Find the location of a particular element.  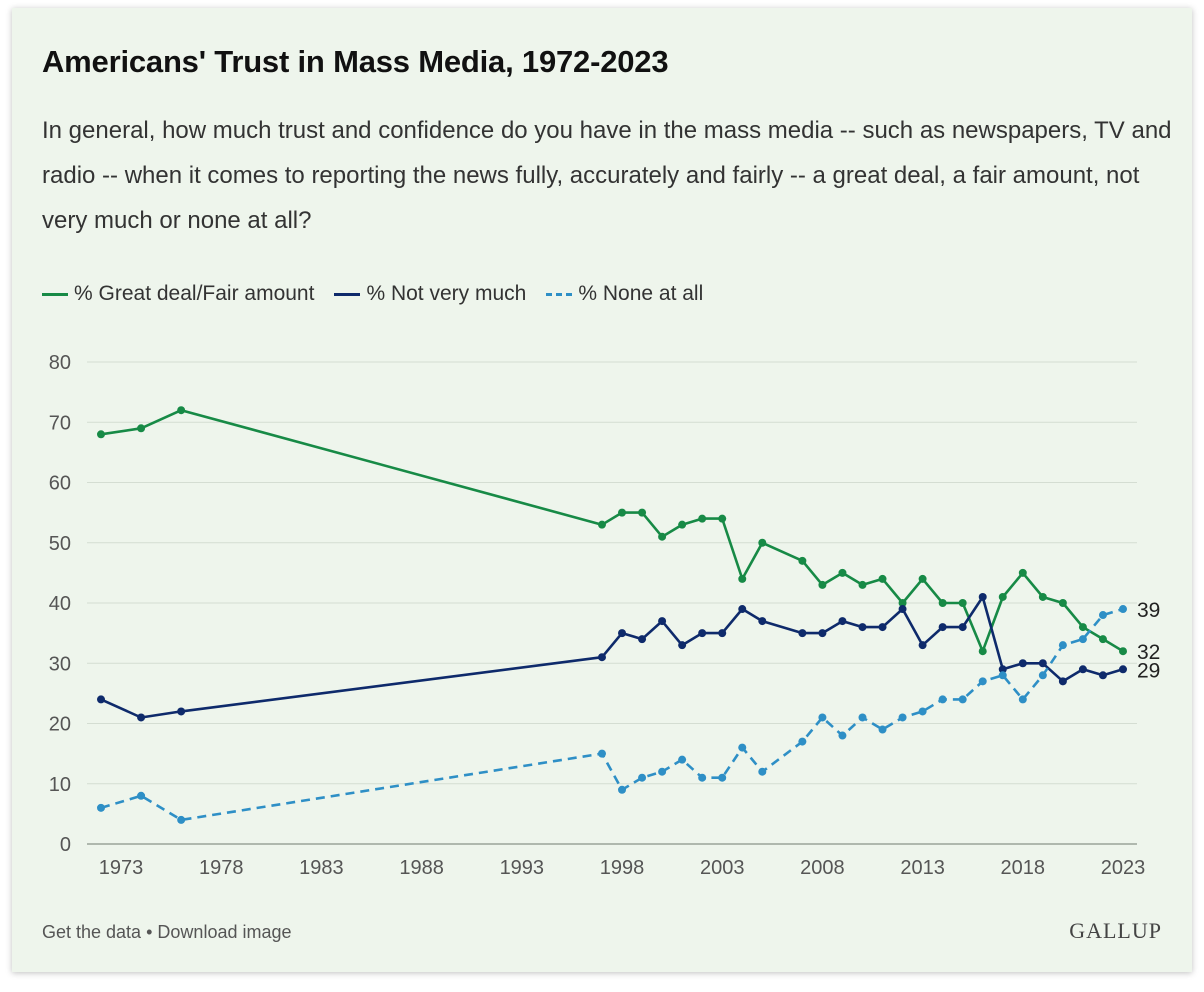

x-tick-label: 2008 is located at coordinates (822, 868).